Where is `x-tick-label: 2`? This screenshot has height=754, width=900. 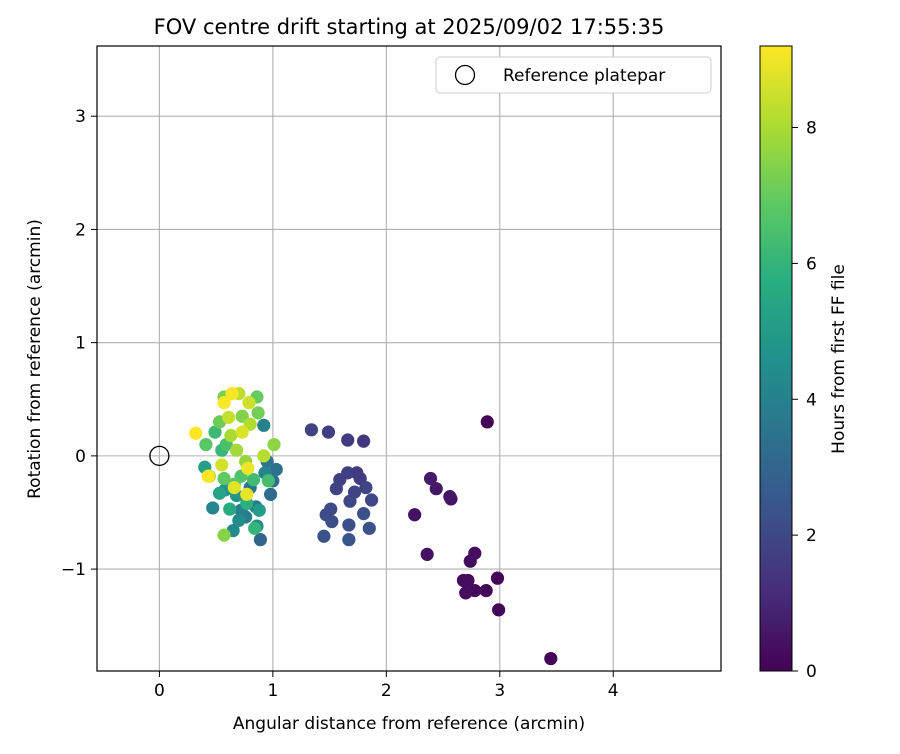
x-tick-label: 2 is located at coordinates (386, 691).